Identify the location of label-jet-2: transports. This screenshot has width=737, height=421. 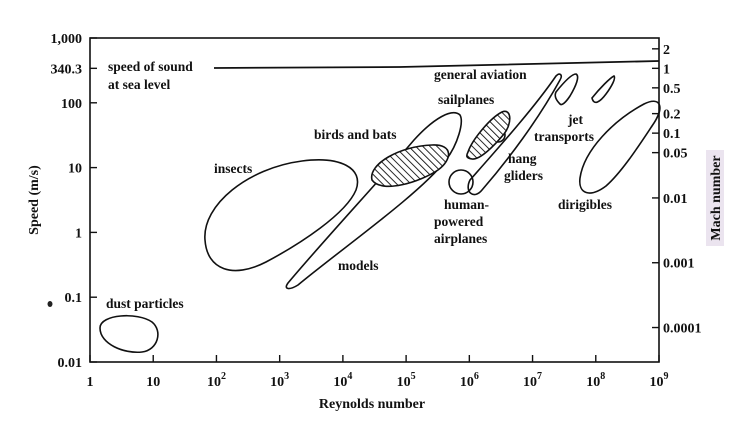
(564, 136).